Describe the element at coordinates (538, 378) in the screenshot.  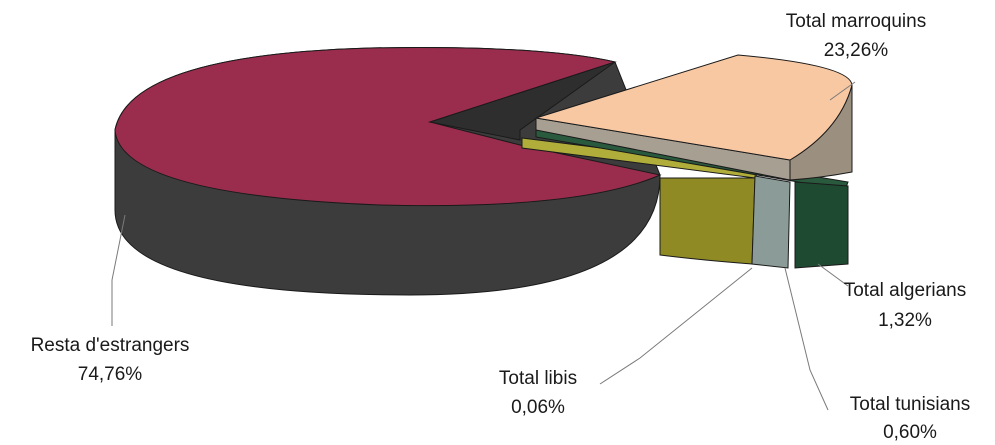
I see `label-libis-name: Total libis` at that location.